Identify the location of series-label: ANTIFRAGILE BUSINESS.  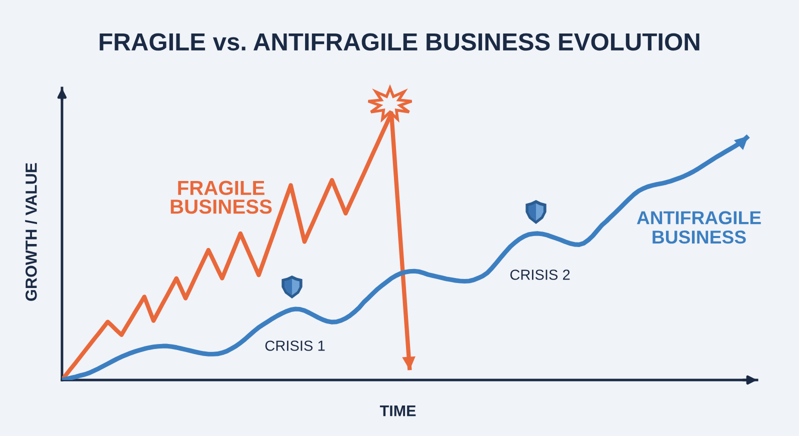
(698, 227).